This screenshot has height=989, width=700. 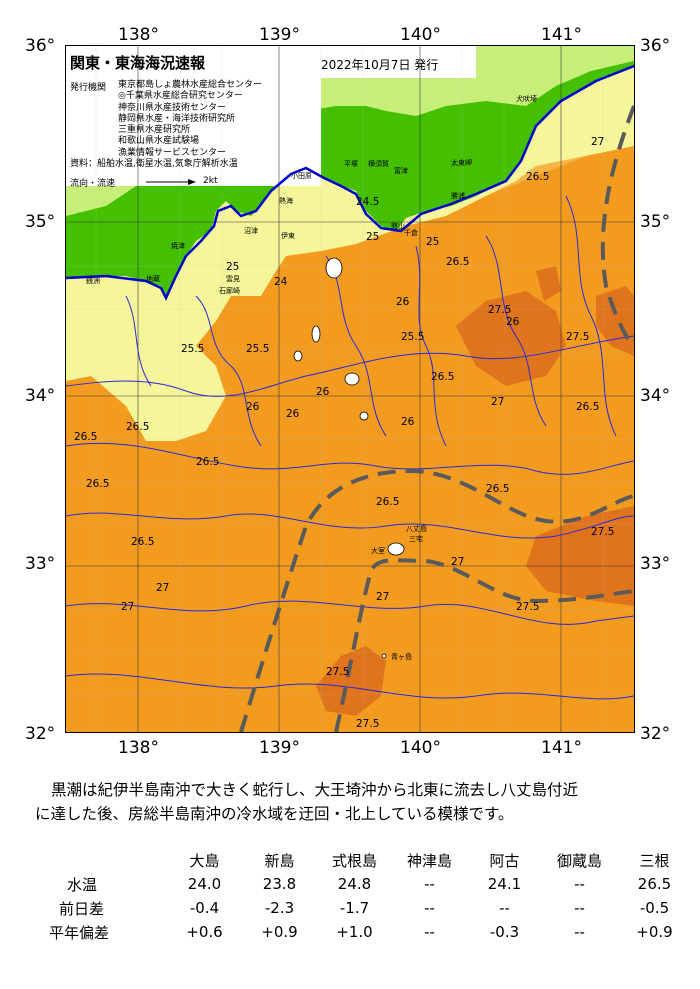 What do you see at coordinates (354, 932) in the screenshot?
I see `table-cell: +1.0` at bounding box center [354, 932].